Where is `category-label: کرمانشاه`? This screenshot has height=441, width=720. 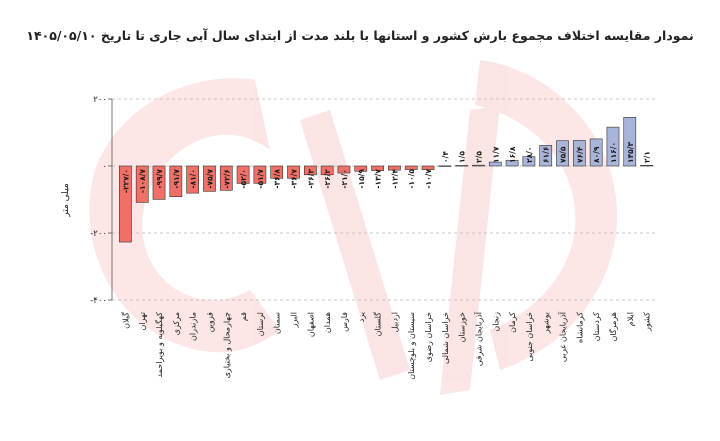 category-label: کرمانشاه is located at coordinates (579, 327).